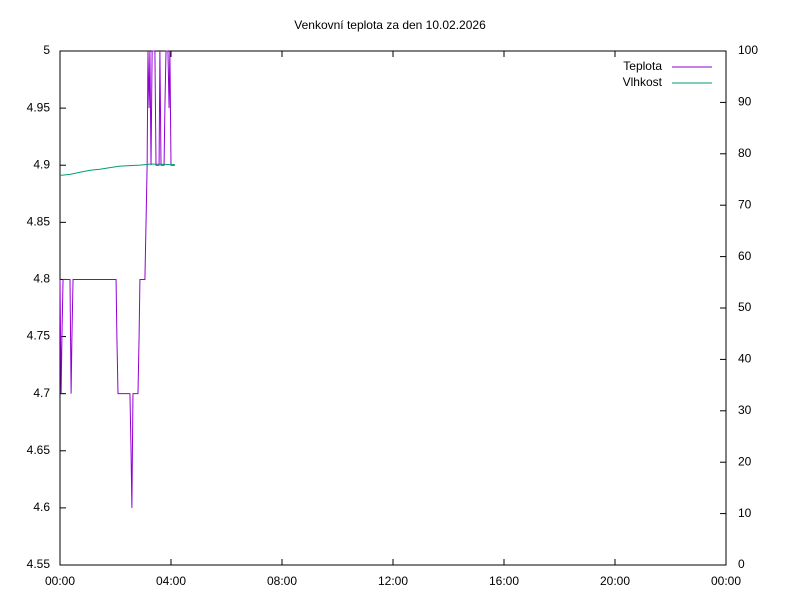 The image size is (800, 605). I want to click on y-tick-label: 5, so click(46, 50).